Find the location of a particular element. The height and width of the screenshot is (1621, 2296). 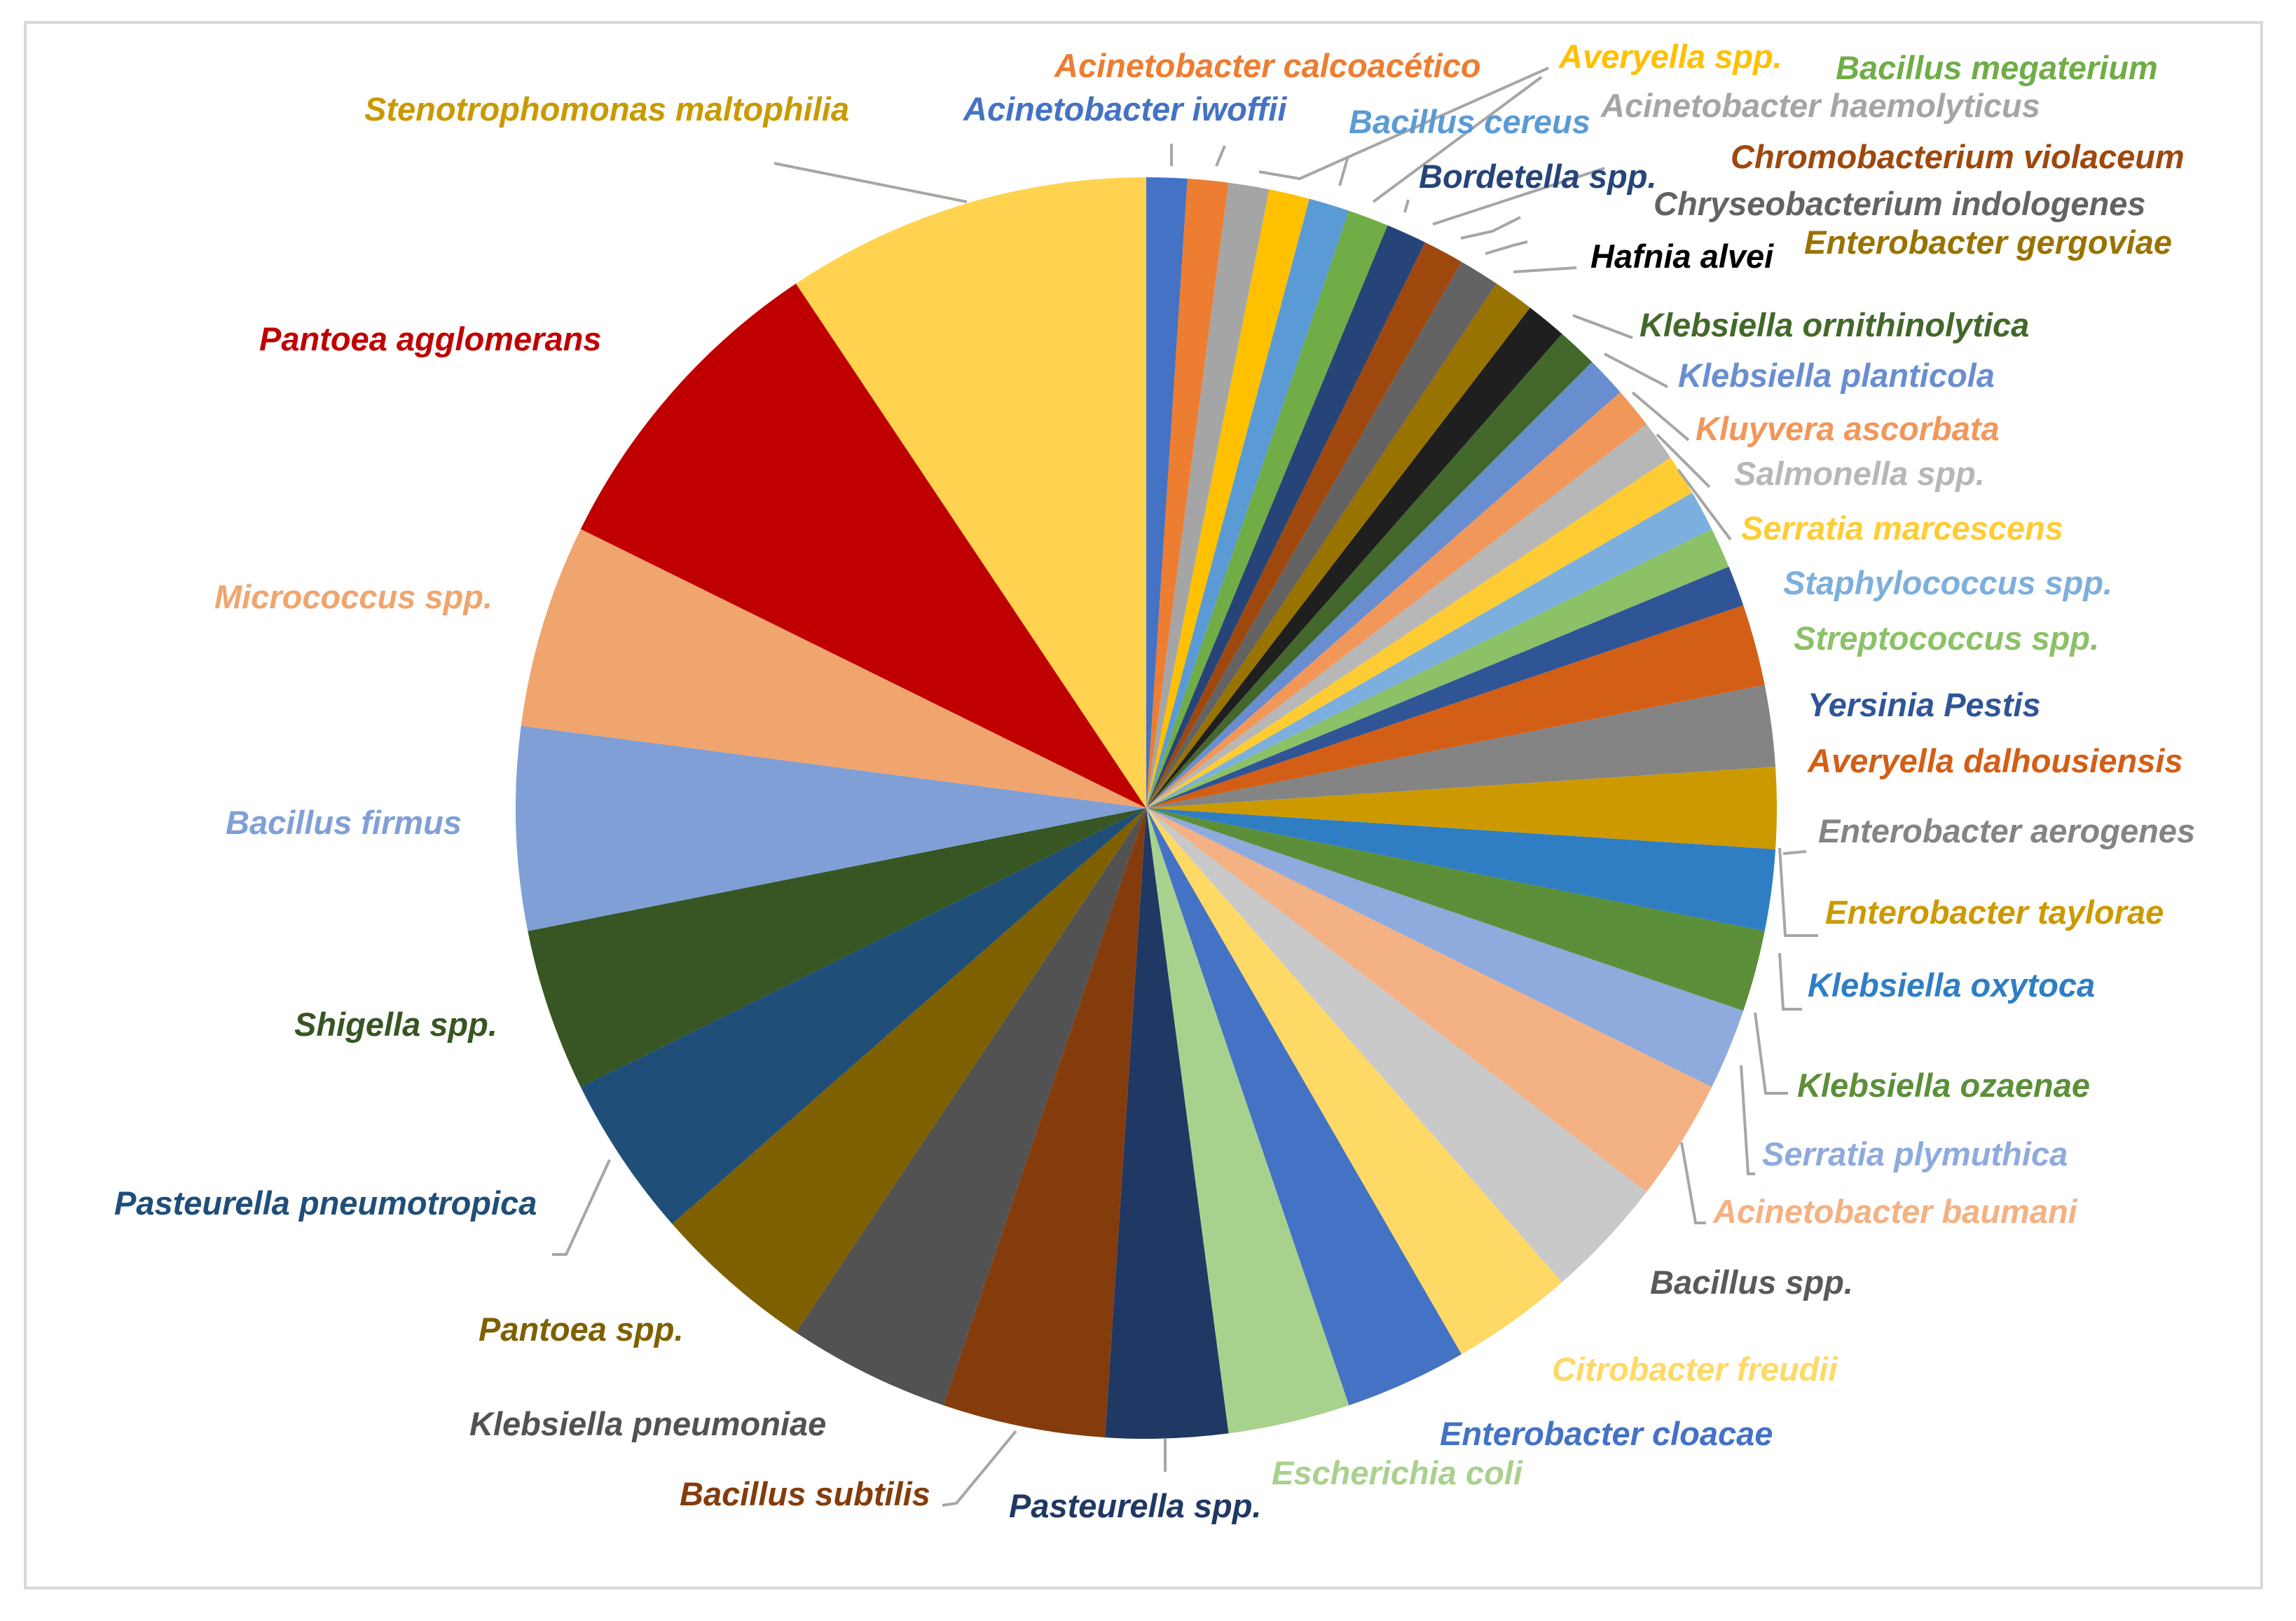

pie-slice-chromobacterium-violaceum is located at coordinates (1304, 525).